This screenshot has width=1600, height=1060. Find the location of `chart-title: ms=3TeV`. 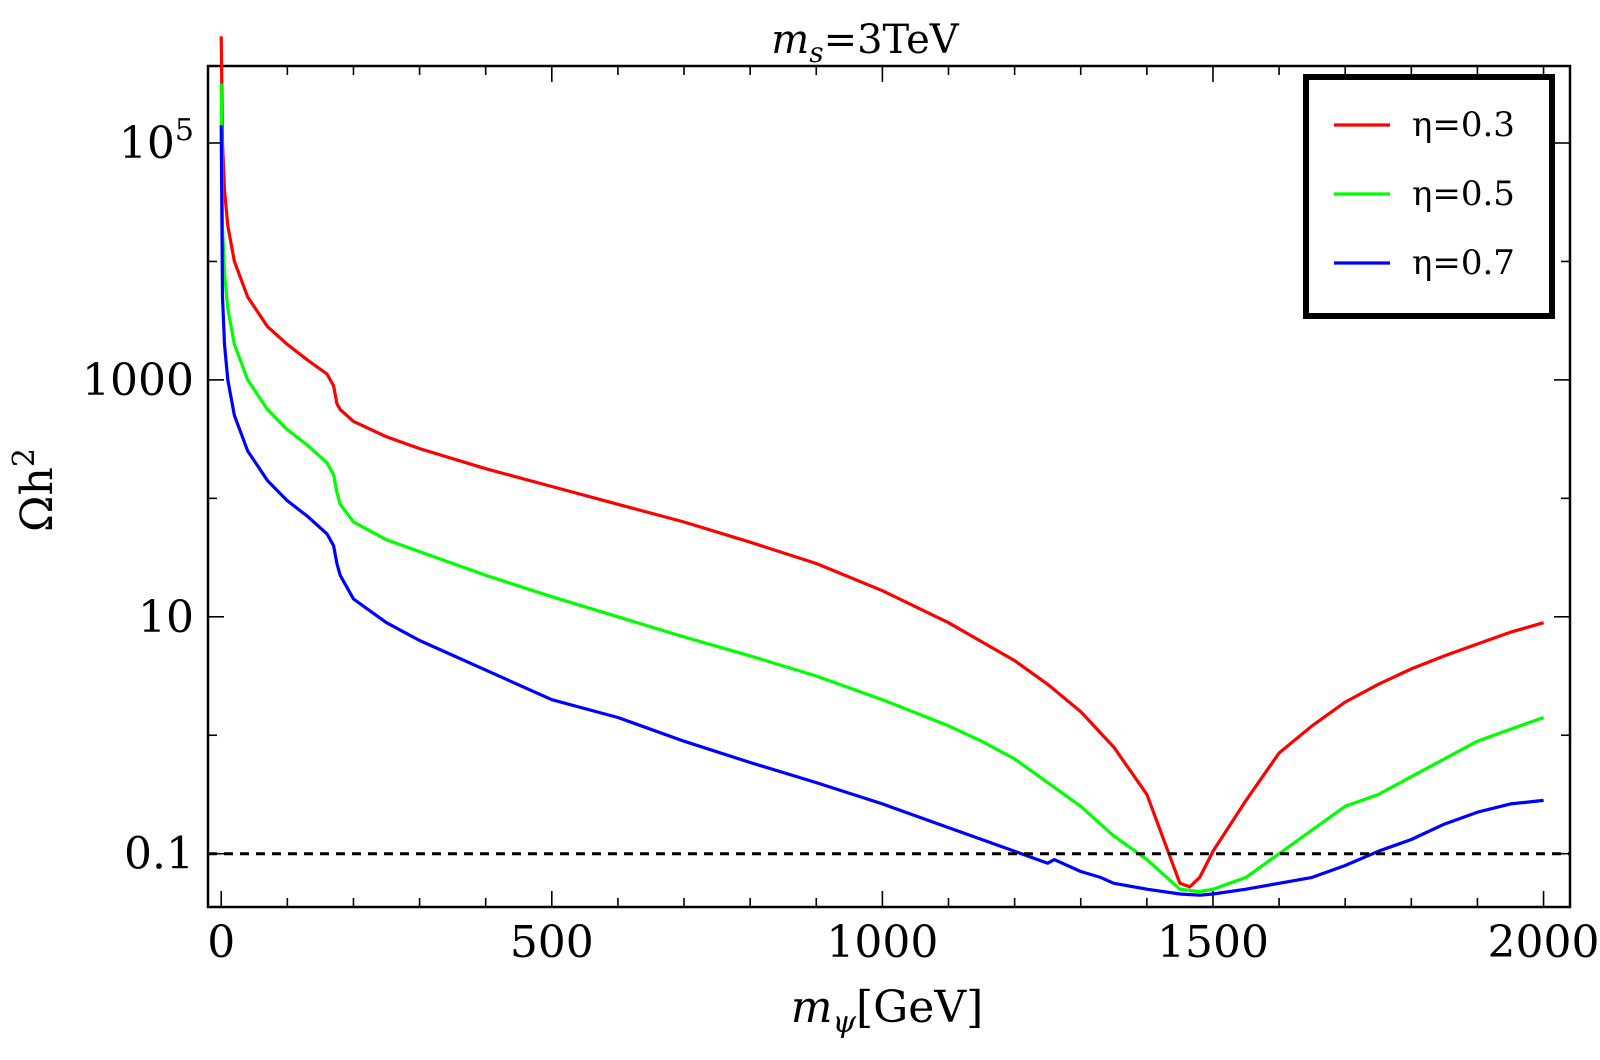

chart-title: ms=3TeV is located at coordinates (865, 43).